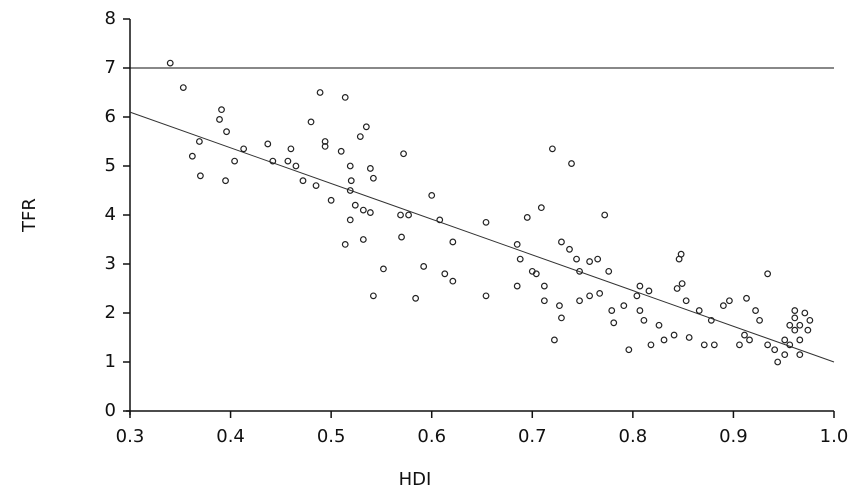  What do you see at coordinates (110, 18) in the screenshot?
I see `y-tick-label: 8` at bounding box center [110, 18].